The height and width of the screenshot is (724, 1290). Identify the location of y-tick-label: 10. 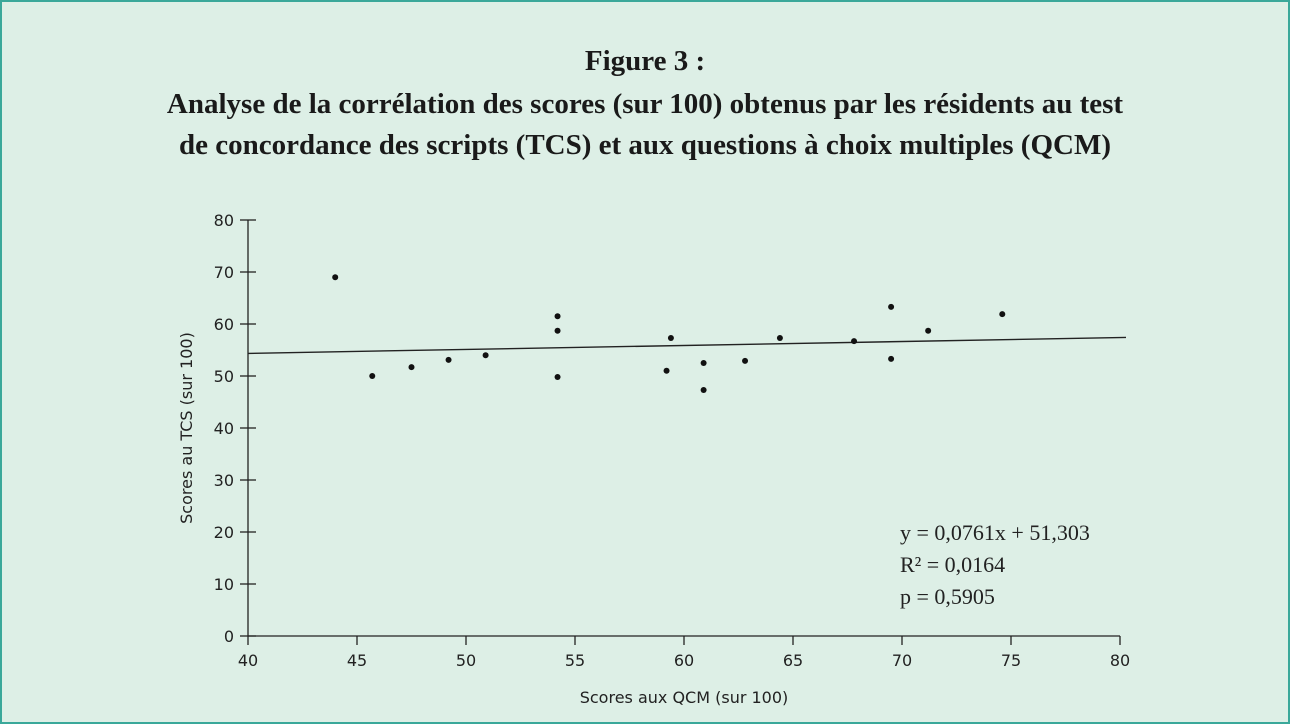
(224, 584).